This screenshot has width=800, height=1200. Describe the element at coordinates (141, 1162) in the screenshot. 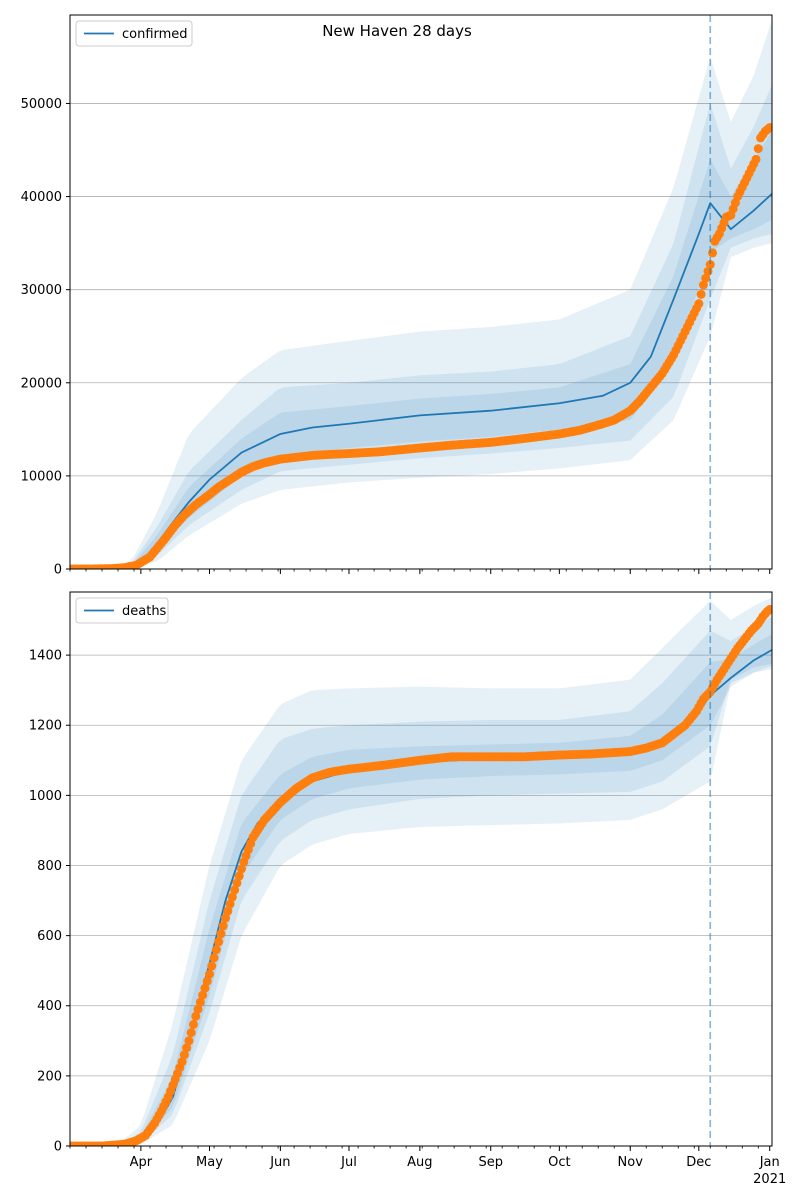

I see `x-tick-label: Apr` at that location.